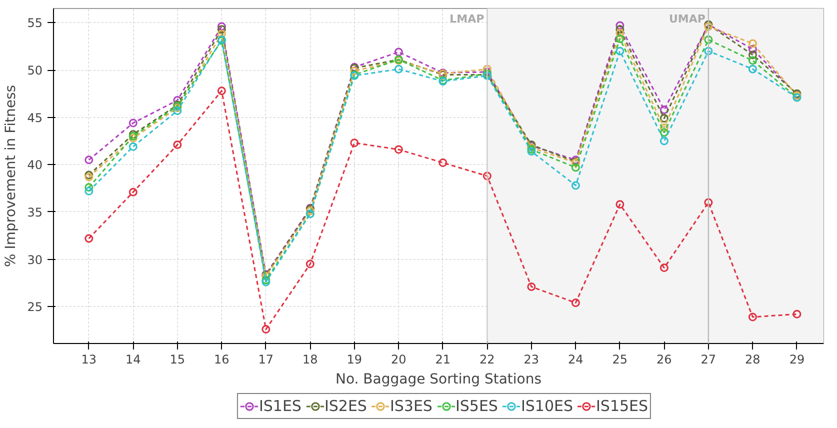 This screenshot has width=837, height=428. I want to click on y-tick-label: 25, so click(35, 307).